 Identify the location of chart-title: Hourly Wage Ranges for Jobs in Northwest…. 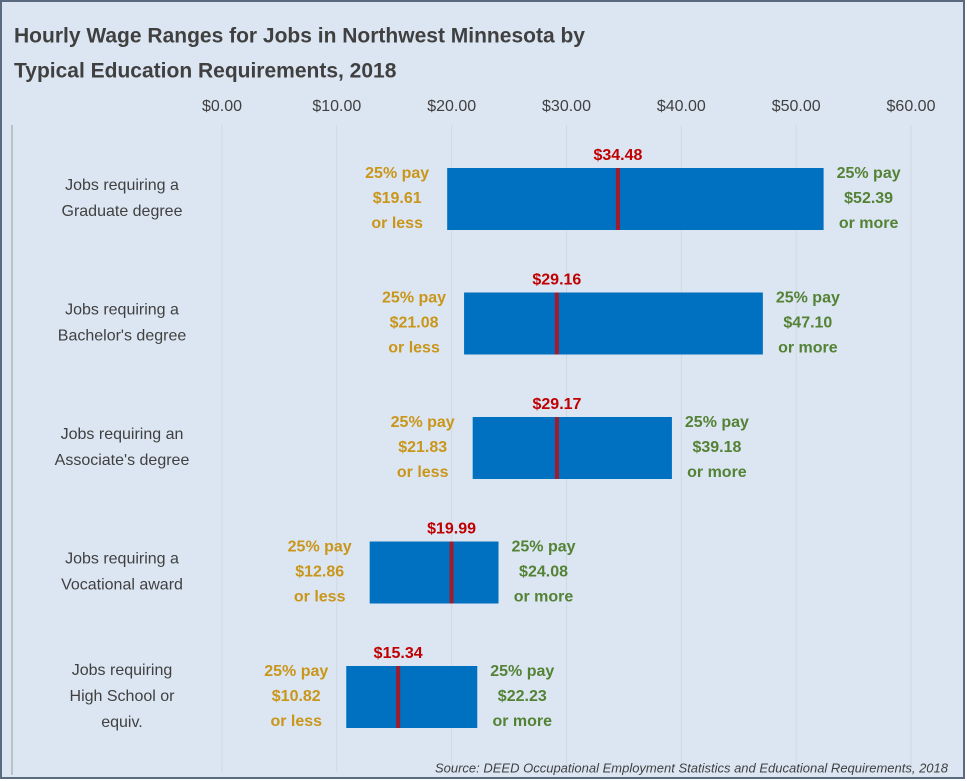
(299, 36).